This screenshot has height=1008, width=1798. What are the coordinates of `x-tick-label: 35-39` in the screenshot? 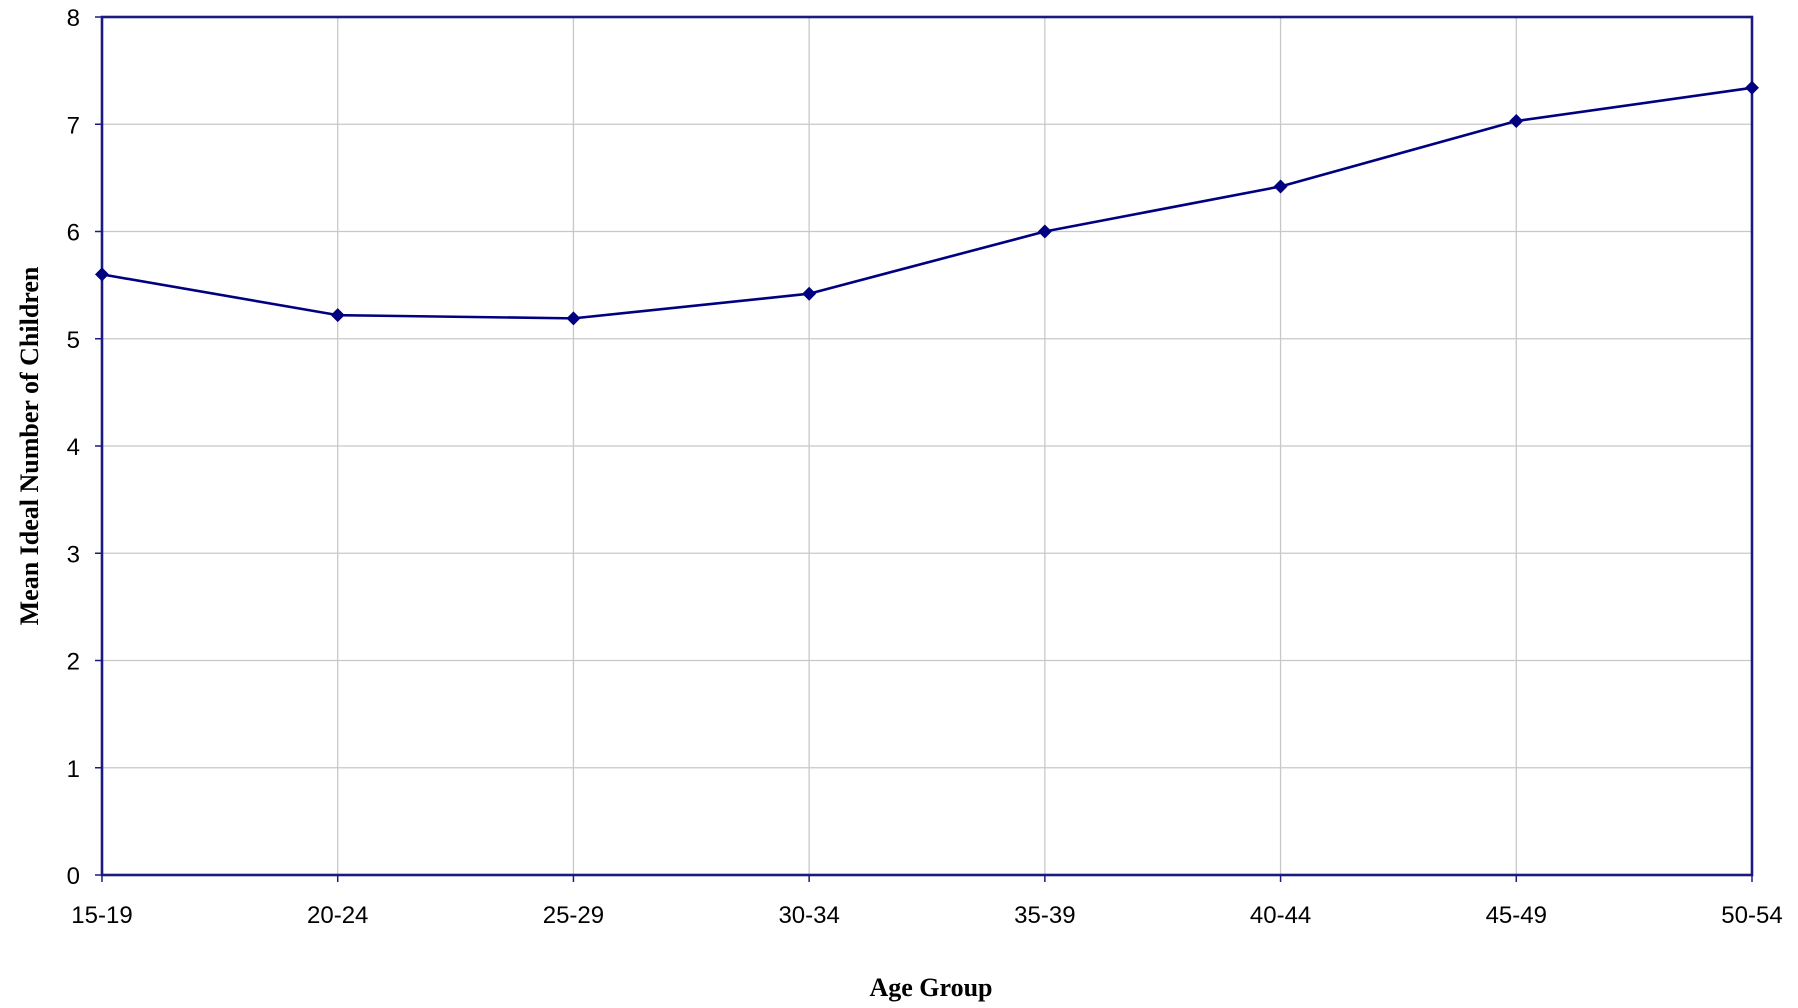 It's located at (1044, 915).